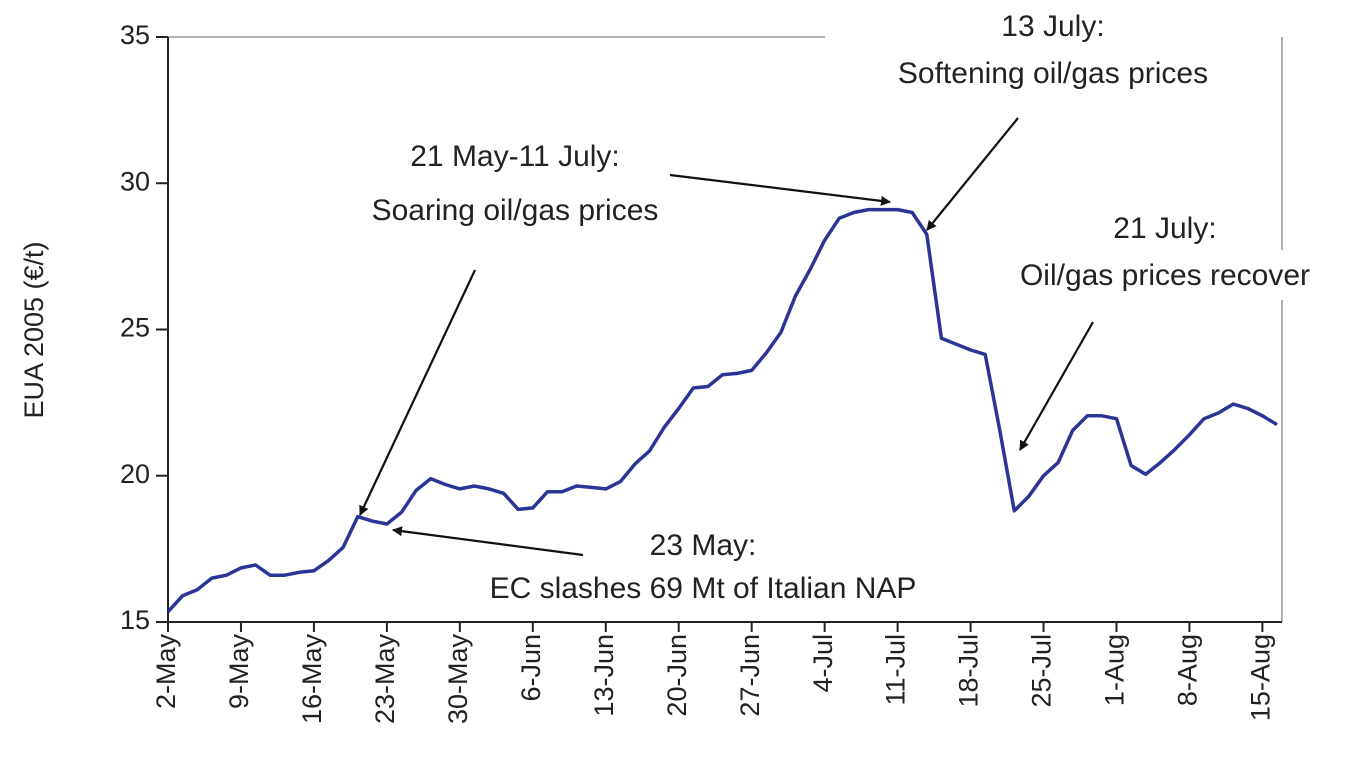 Image resolution: width=1356 pixels, height=772 pixels. Describe the element at coordinates (1261, 677) in the screenshot. I see `x-tick-label: 15-Aug` at that location.